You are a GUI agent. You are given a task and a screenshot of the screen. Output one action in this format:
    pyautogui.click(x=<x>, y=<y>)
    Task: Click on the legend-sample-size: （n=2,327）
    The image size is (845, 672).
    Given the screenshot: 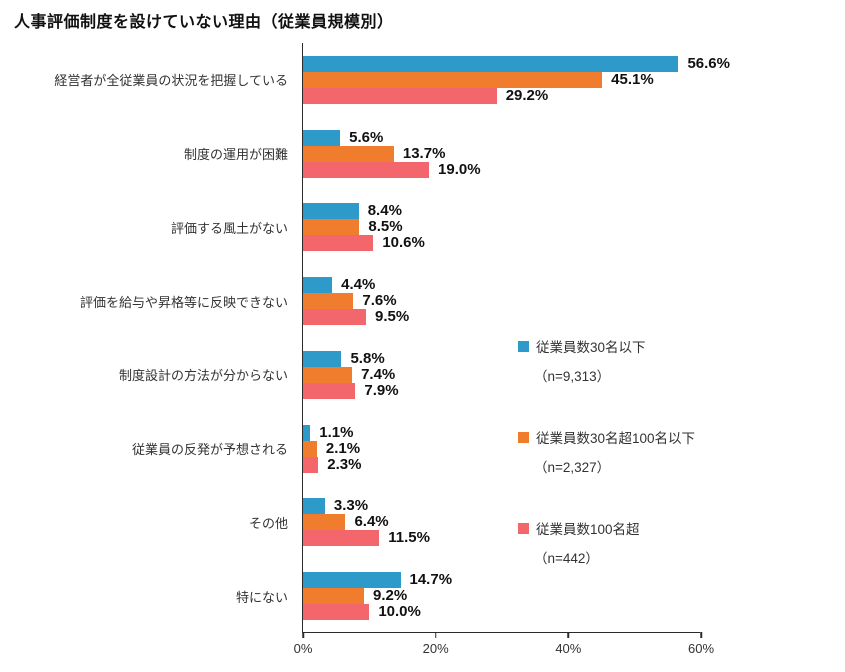 What is the action you would take?
    pyautogui.click(x=572, y=467)
    